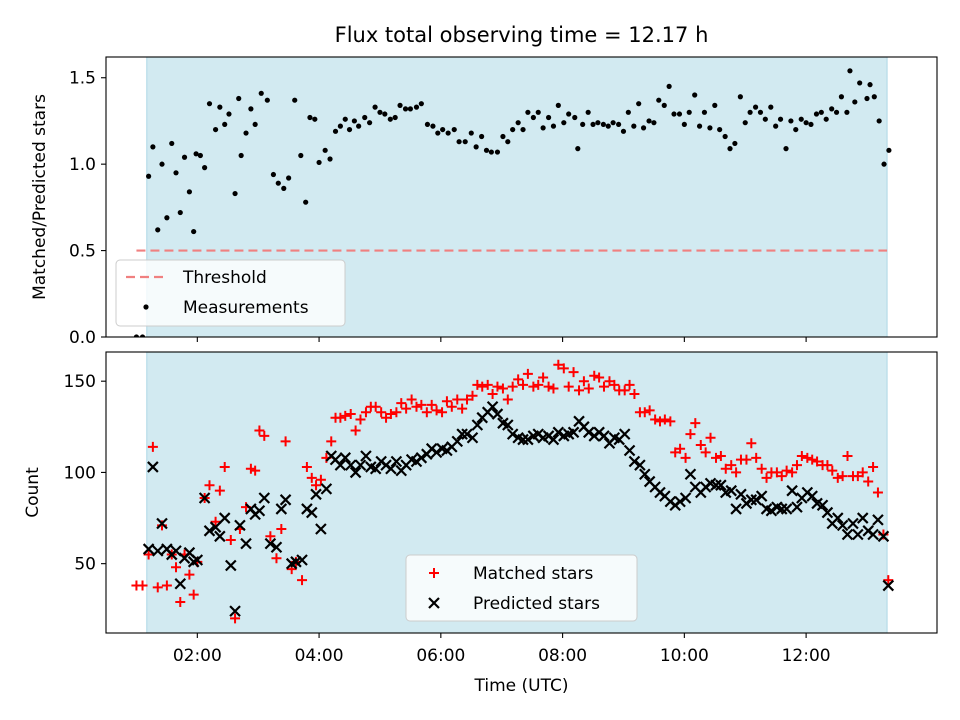  I want to click on legend-measurements-label: Measurements, so click(246, 308).